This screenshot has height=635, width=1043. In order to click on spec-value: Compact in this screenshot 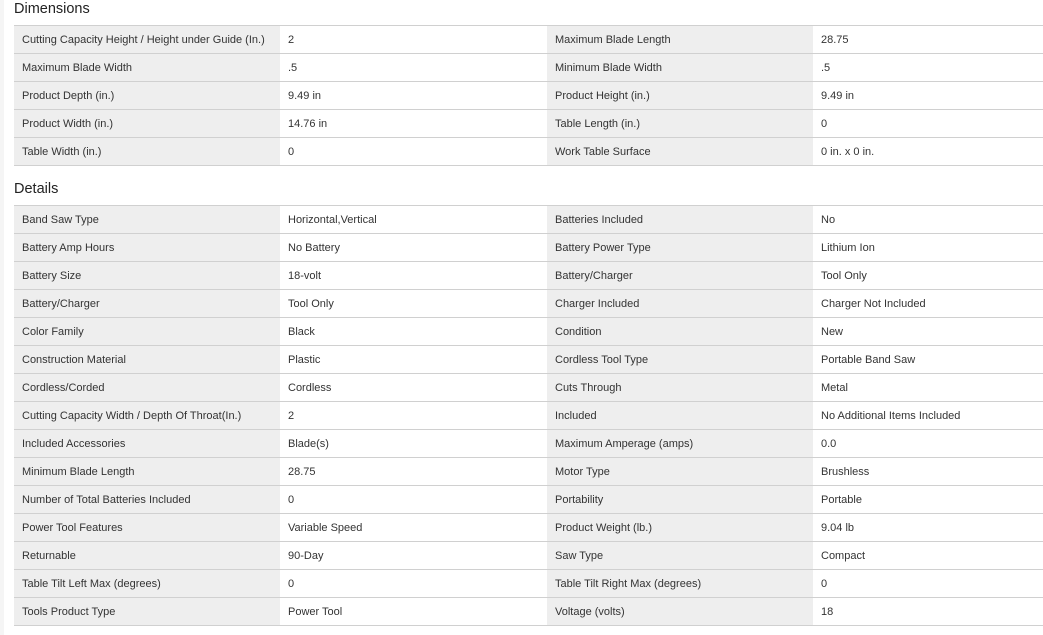, I will do `click(928, 555)`.